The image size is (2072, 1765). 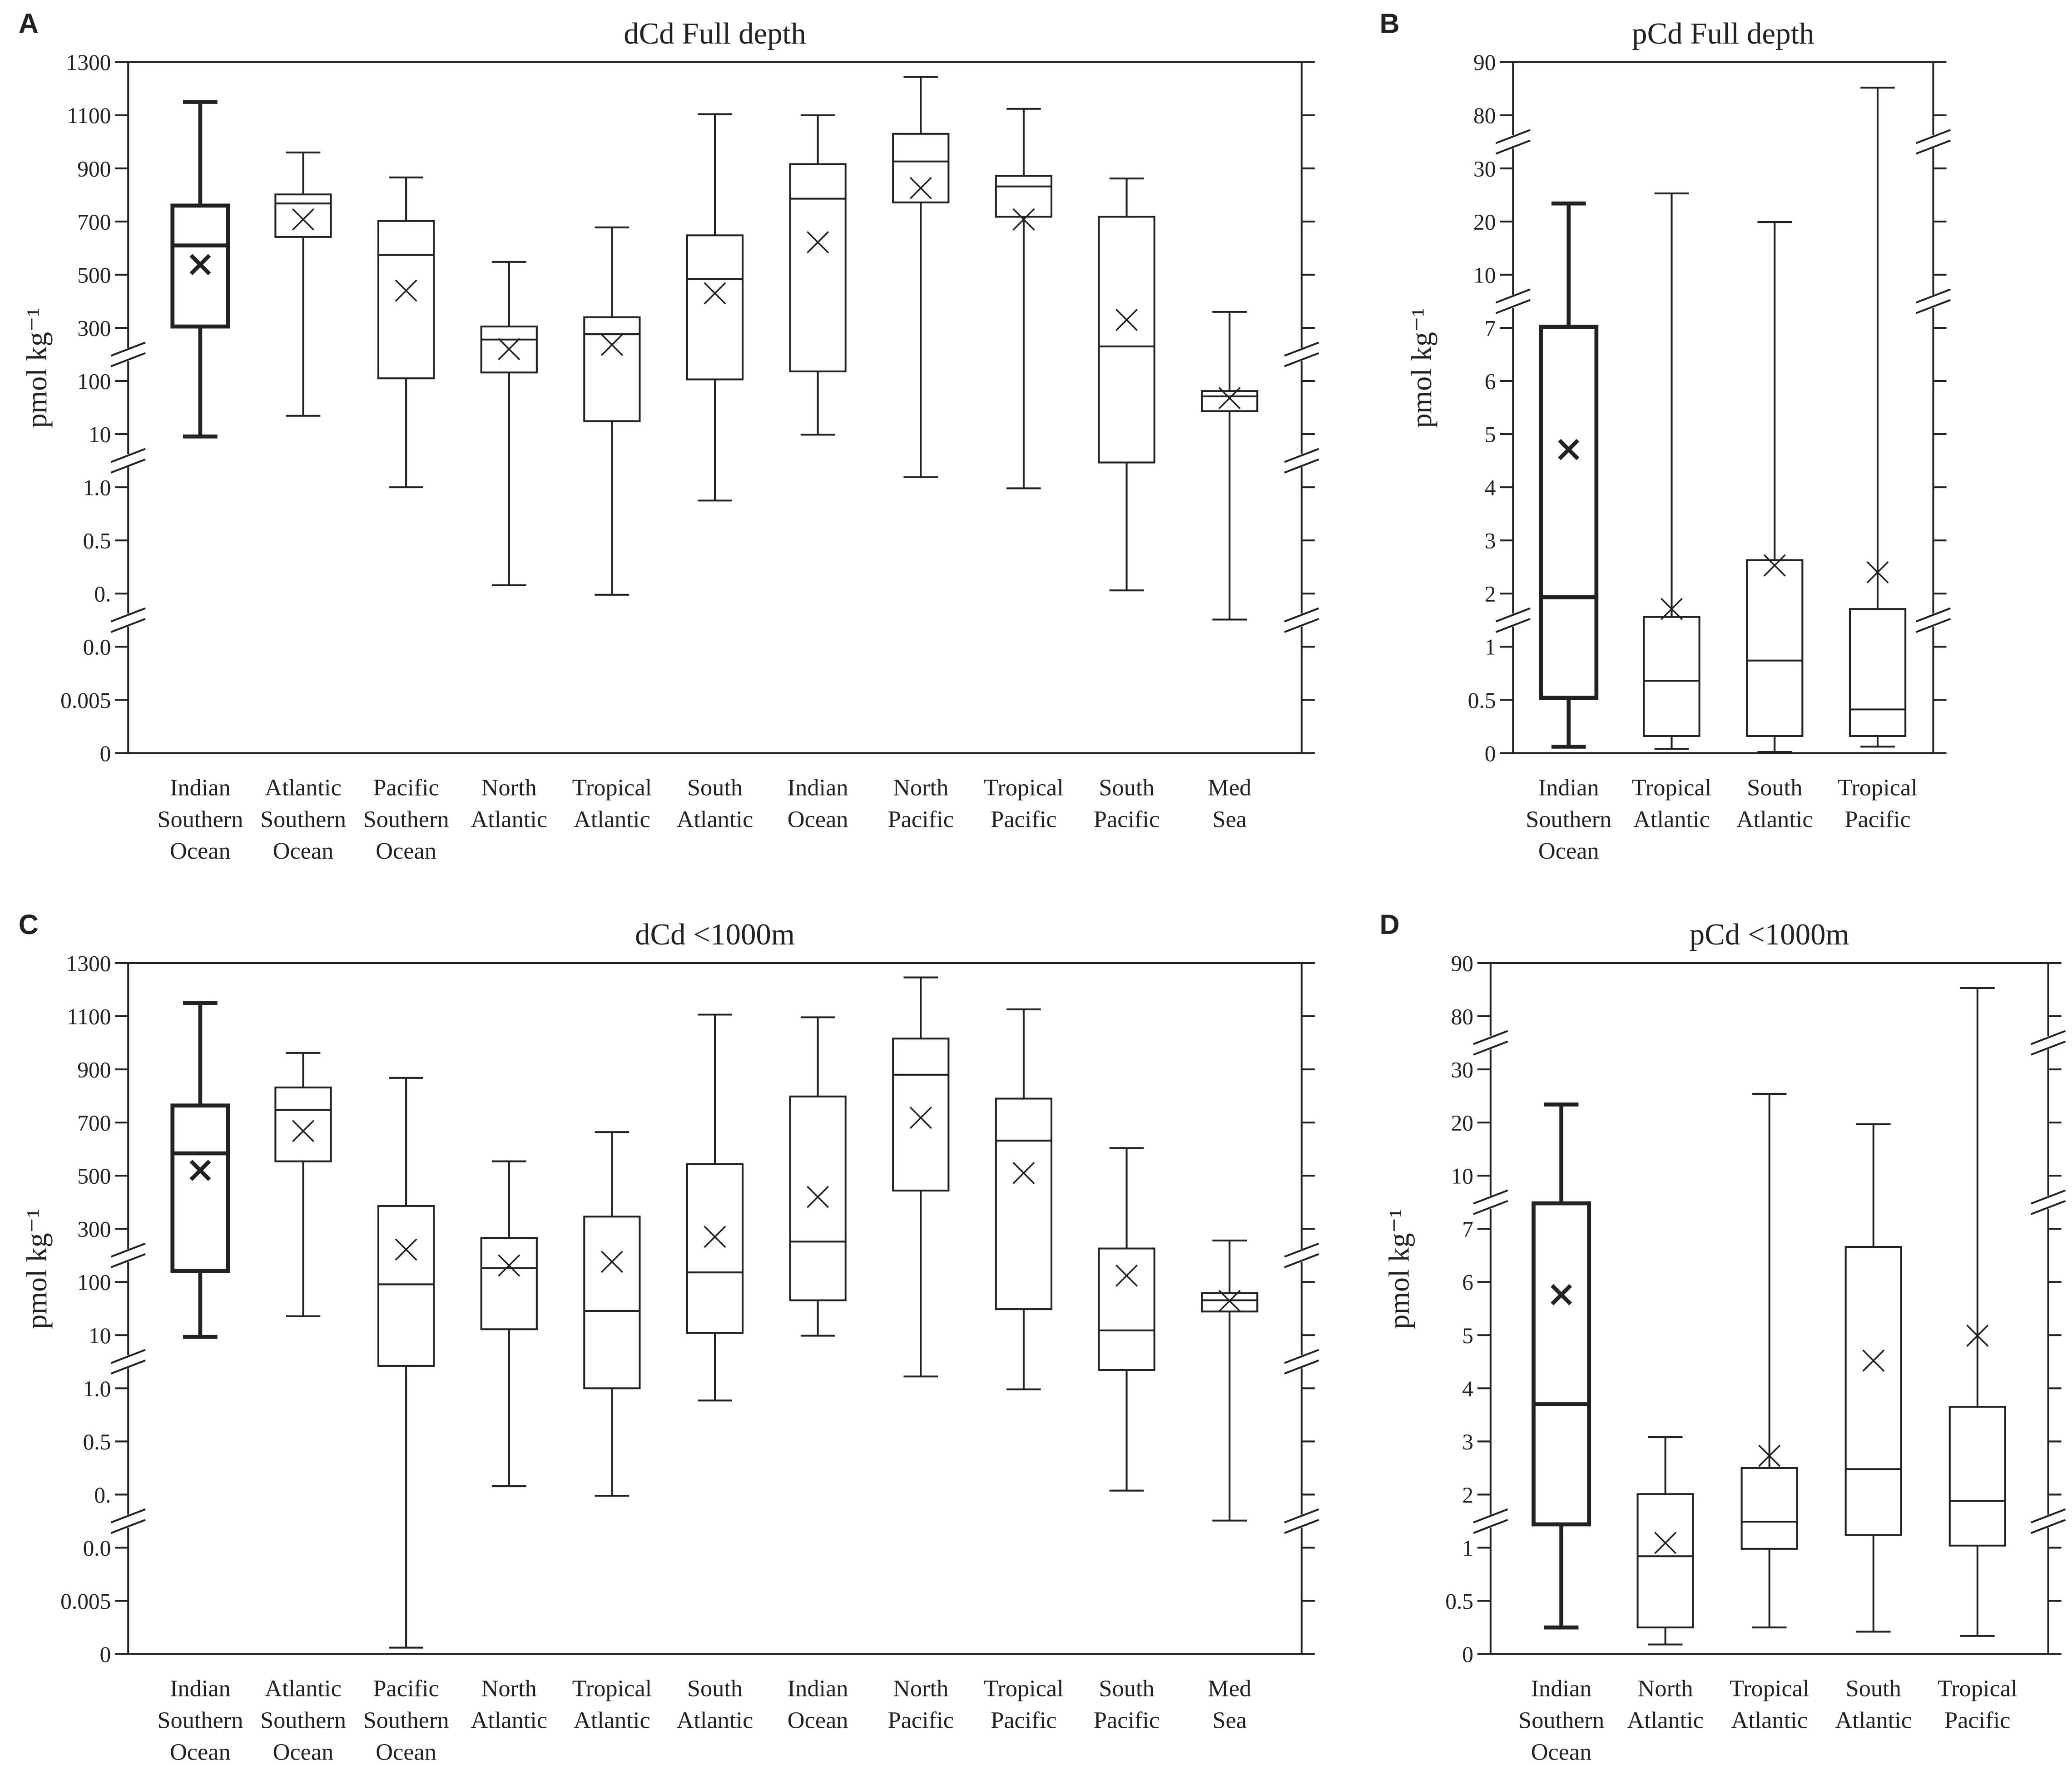 I want to click on plot-frame, so click(x=1769, y=1308).